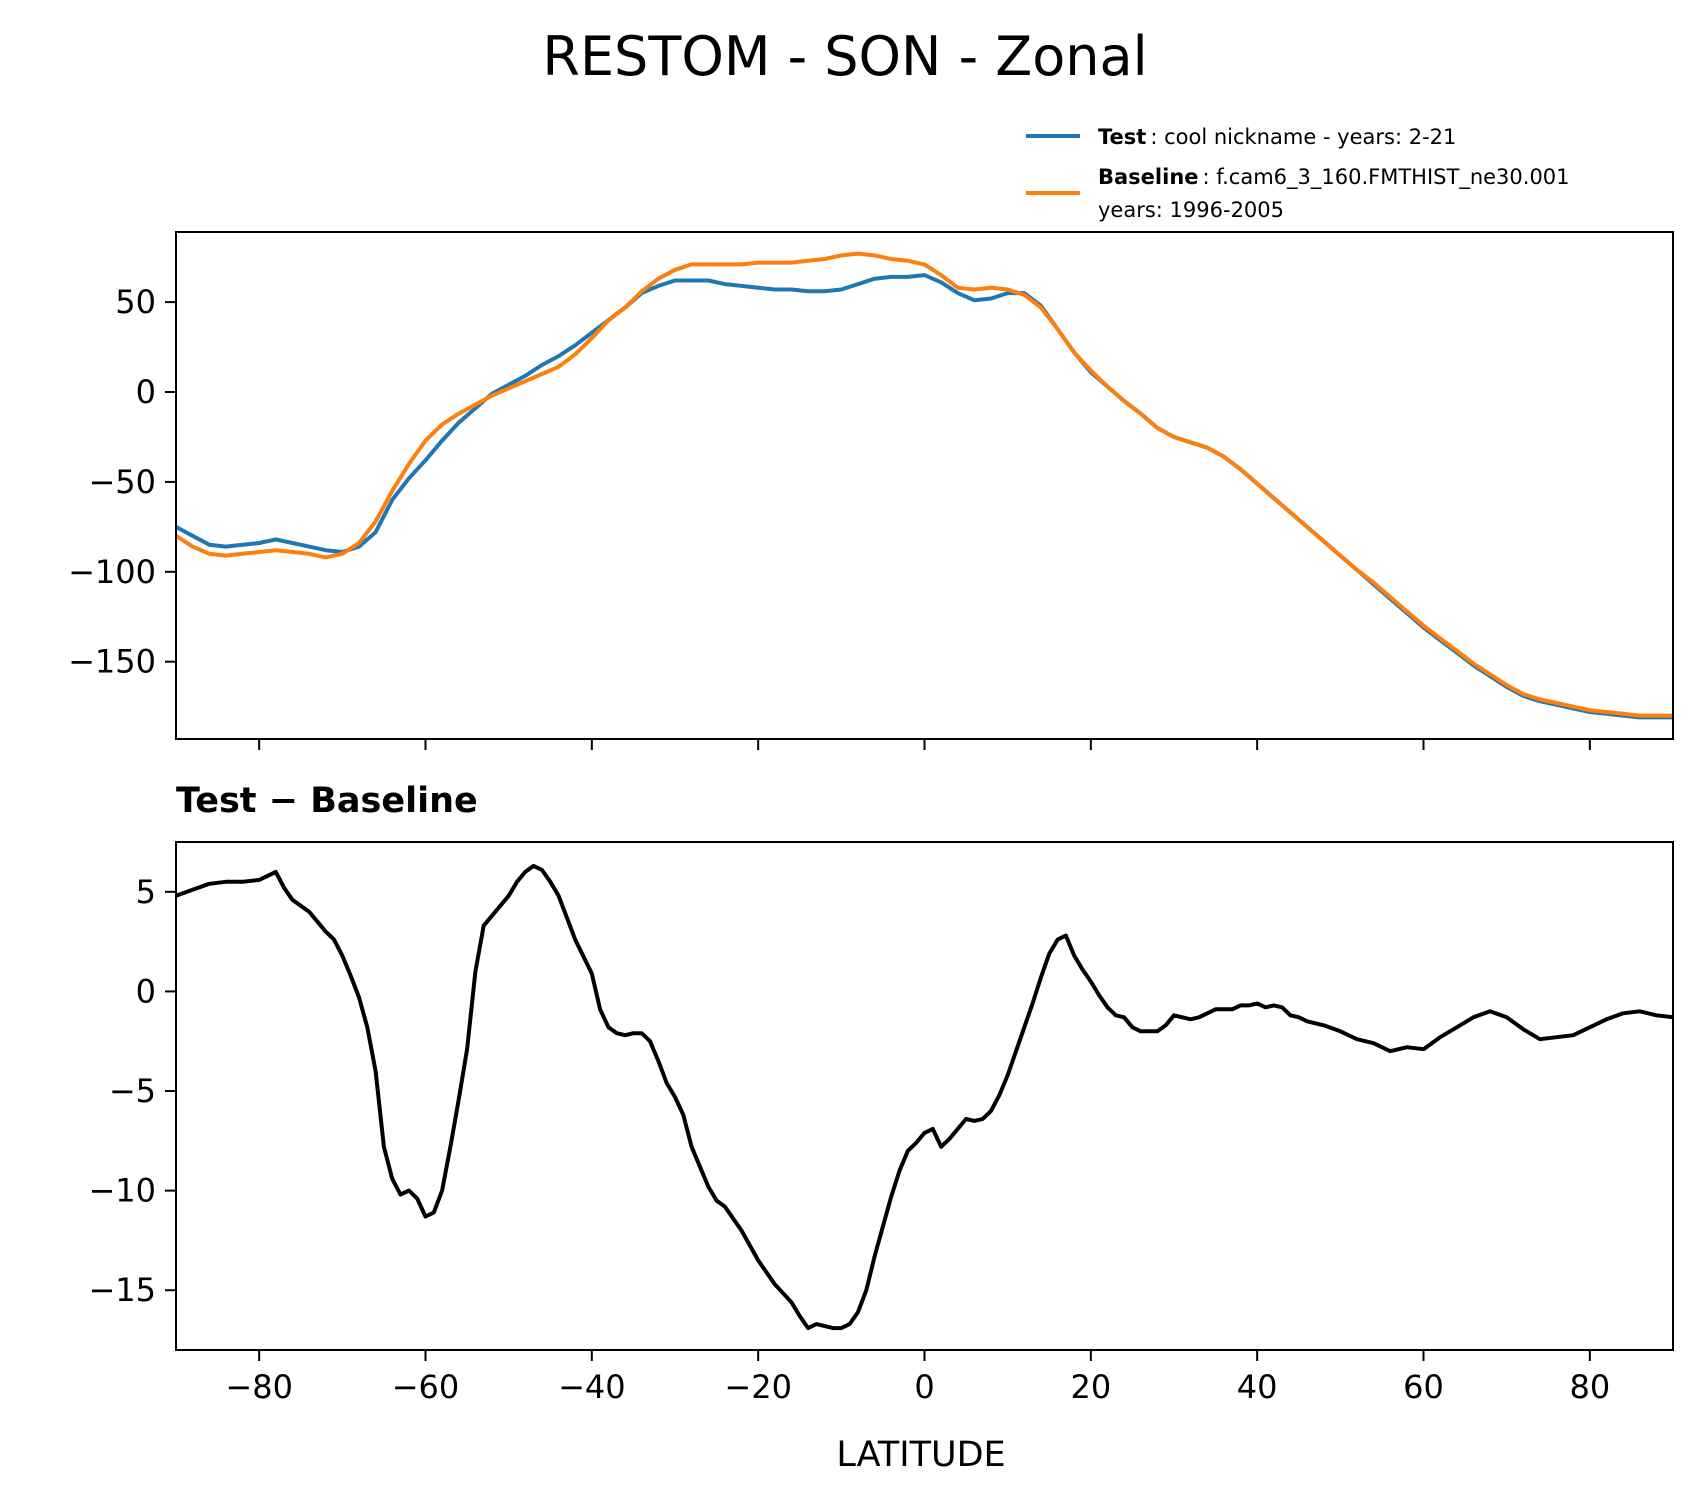 This screenshot has height=1496, width=1691. Describe the element at coordinates (1277, 137) in the screenshot. I see `legend-label-test: Test: cool nickname - years: 2-21` at that location.